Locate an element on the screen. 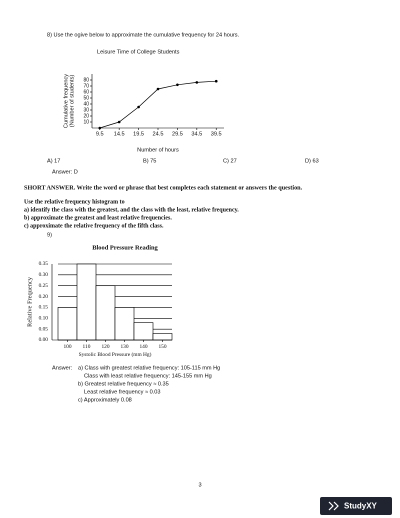 Image resolution: width=400 pixels, height=518 pixels. y-tick-label: 10 is located at coordinates (86, 122).